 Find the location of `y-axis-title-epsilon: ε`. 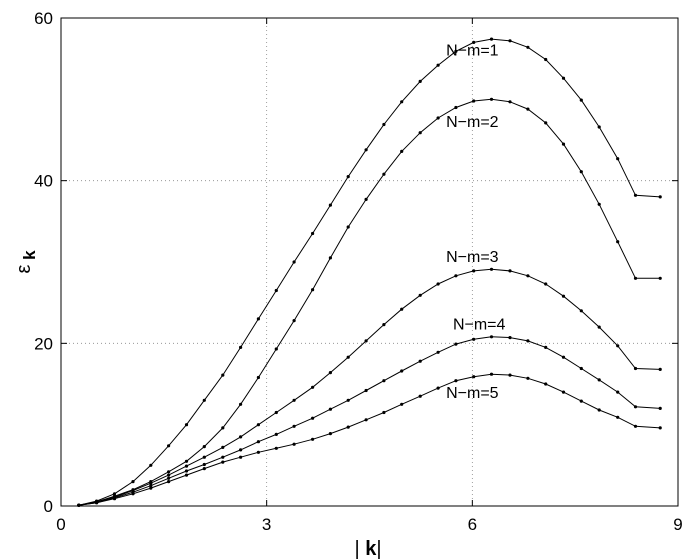

y-axis-title-epsilon: ε is located at coordinates (24, 269).